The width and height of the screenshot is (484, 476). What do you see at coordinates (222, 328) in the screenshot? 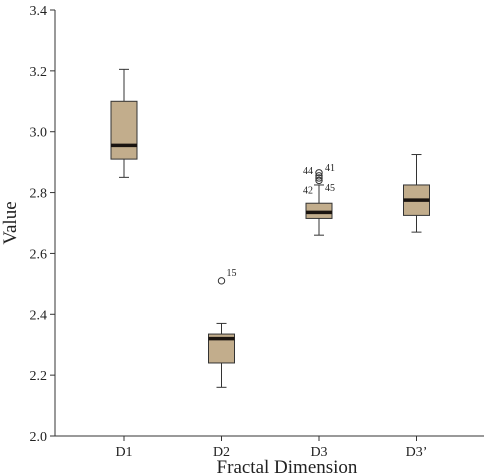
I see `box-2: 15` at bounding box center [222, 328].